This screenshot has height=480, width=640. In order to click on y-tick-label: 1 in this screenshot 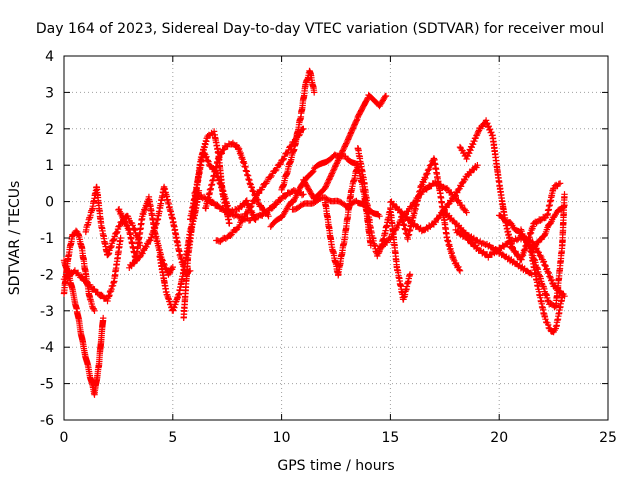, I will do `click(49, 166)`.